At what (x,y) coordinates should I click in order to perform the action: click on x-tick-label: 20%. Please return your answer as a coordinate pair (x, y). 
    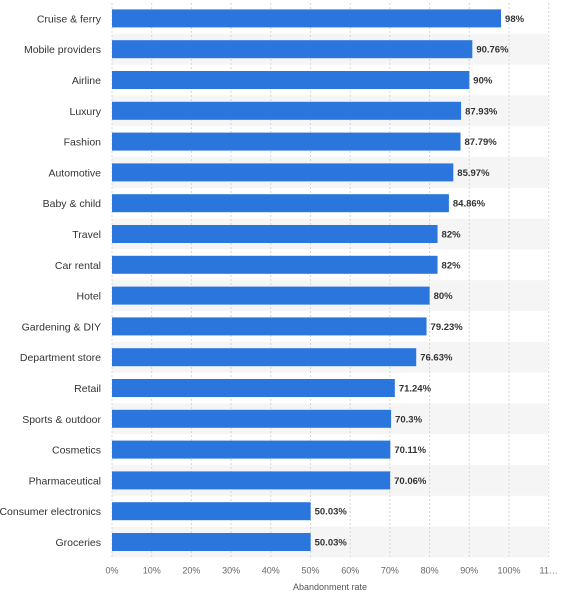
    Looking at the image, I should click on (191, 570).